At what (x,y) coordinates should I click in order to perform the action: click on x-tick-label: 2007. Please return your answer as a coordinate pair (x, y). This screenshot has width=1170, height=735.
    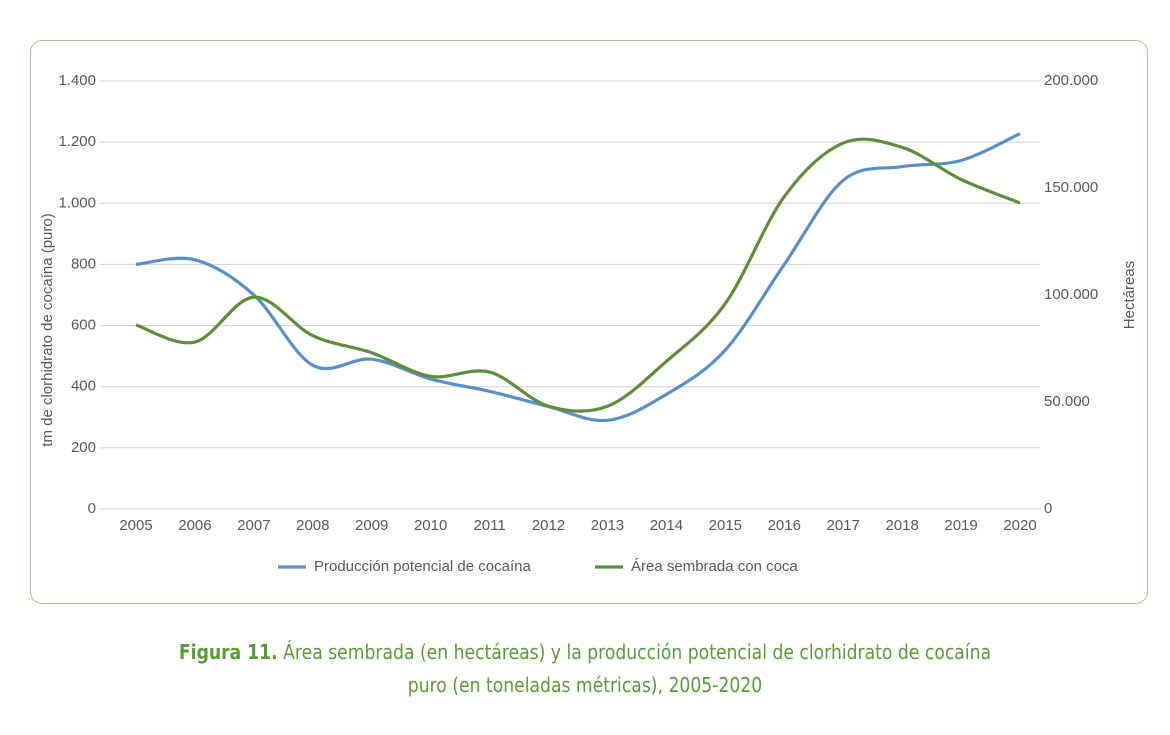
    Looking at the image, I should click on (253, 525).